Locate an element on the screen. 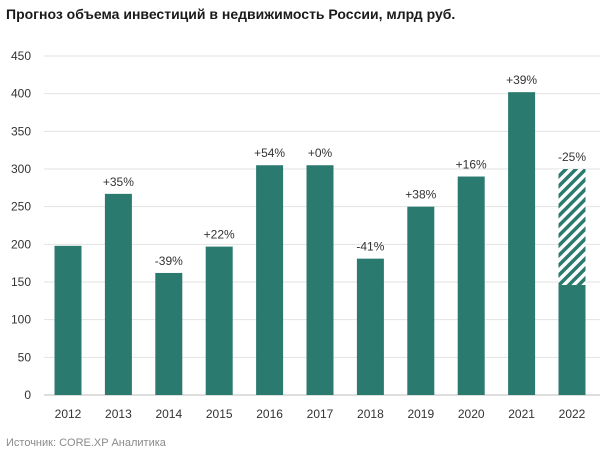 This screenshot has width=616, height=460. x-tick-label: 2019 is located at coordinates (420, 414).